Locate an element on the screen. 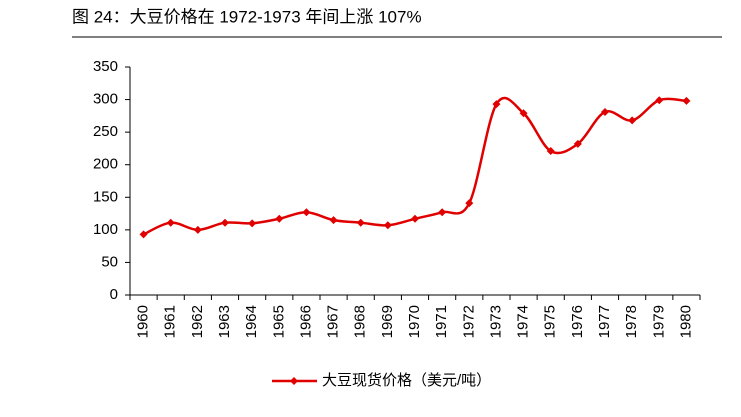 This screenshot has height=417, width=741. x-tick-label: 1980 is located at coordinates (685, 321).